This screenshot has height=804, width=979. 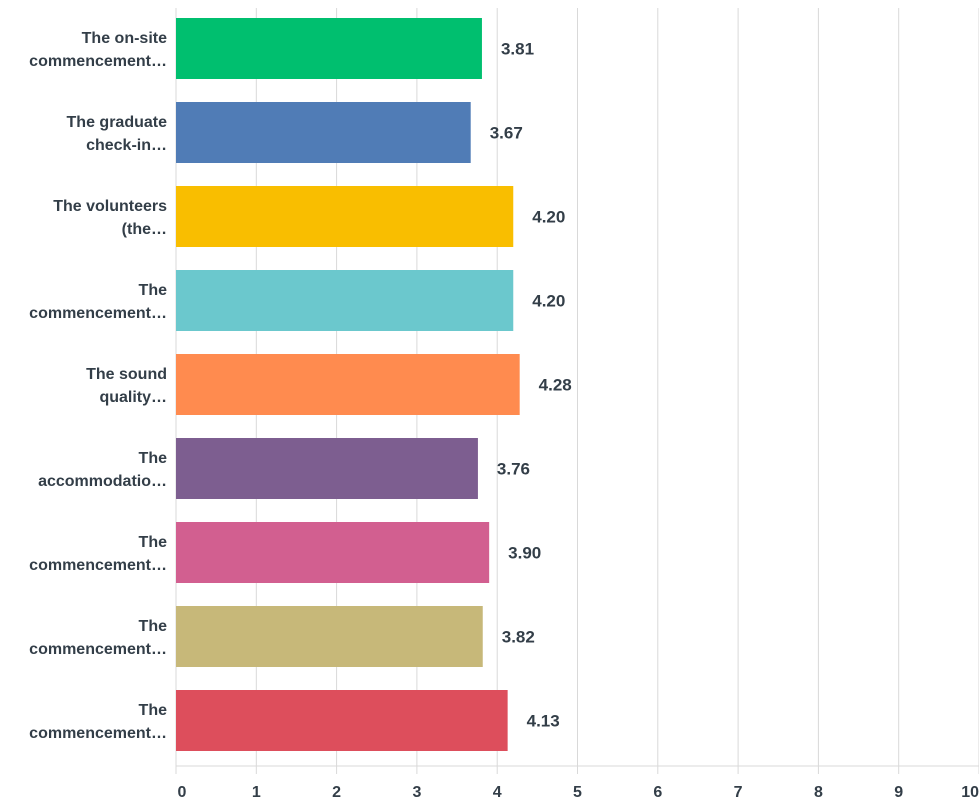 What do you see at coordinates (531, 385) in the screenshot?
I see `value-labels: 3.81 3.67 4.20 4.20 4.28 3.76 3.90 3.82 4.13` at bounding box center [531, 385].